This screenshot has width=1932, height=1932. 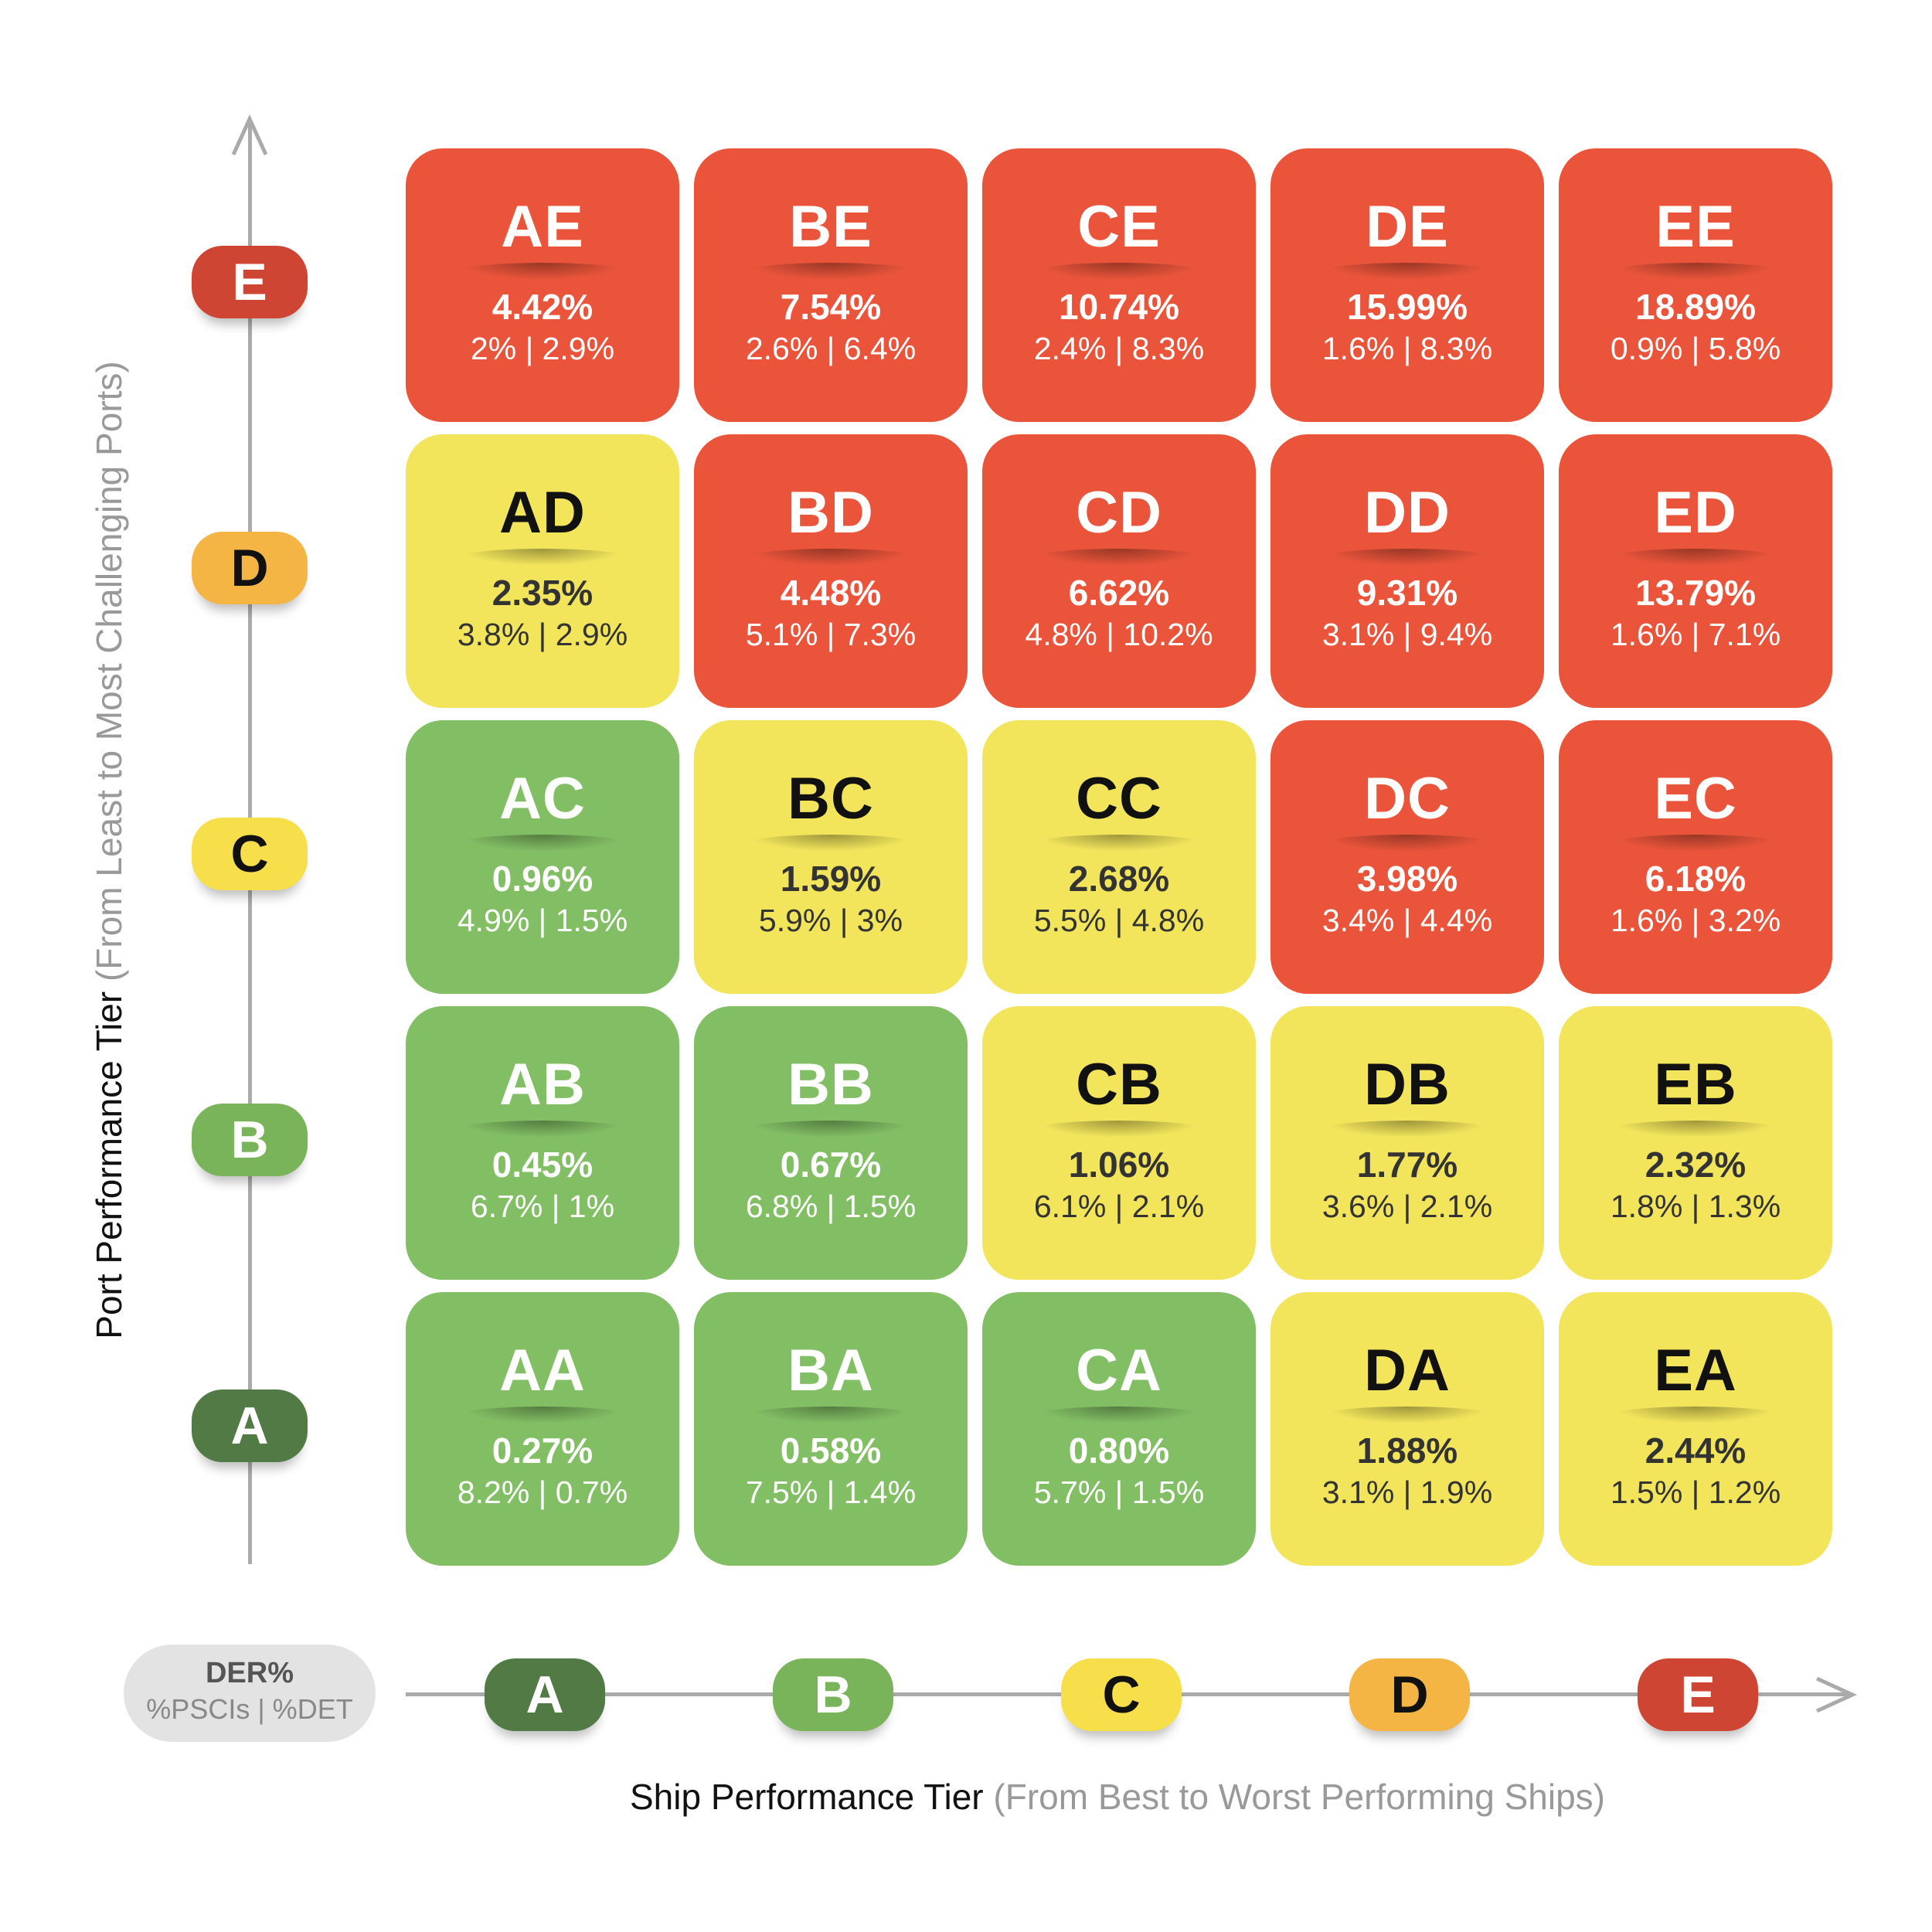 I want to click on cell-der: 0.80%, so click(x=1119, y=1451).